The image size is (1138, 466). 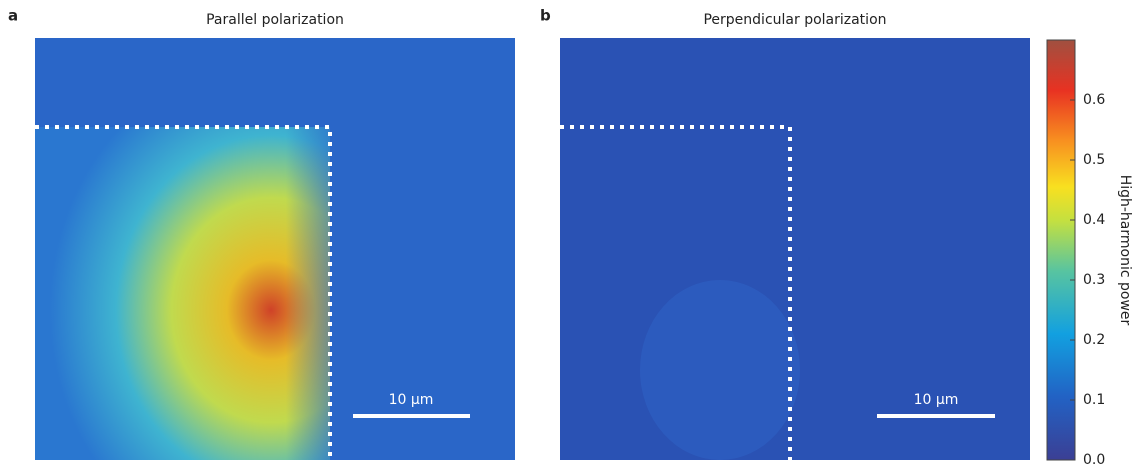 I want to click on colorbar-tick-label: 0.1, so click(x=1094, y=400).